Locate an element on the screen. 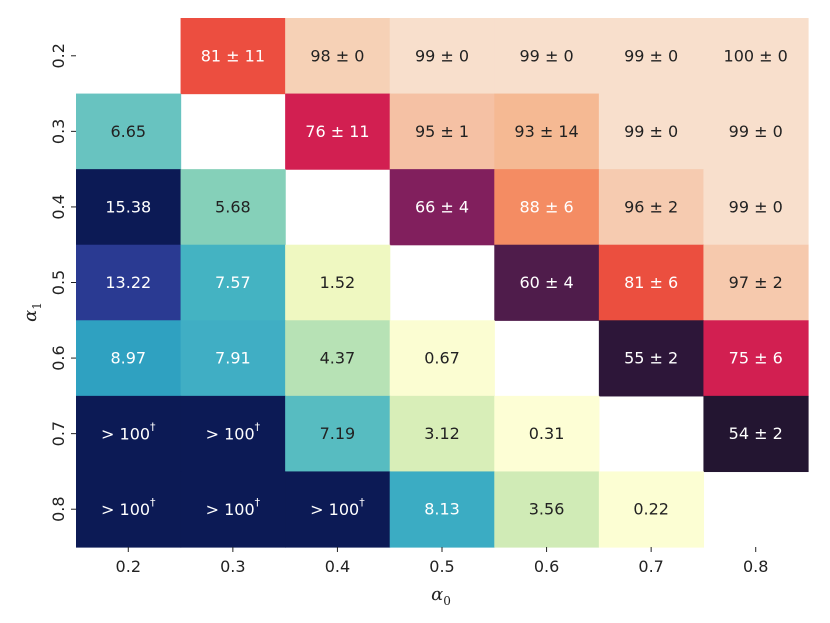 The width and height of the screenshot is (830, 623). cell-label-r5-c3: 3.12 is located at coordinates (442, 433).